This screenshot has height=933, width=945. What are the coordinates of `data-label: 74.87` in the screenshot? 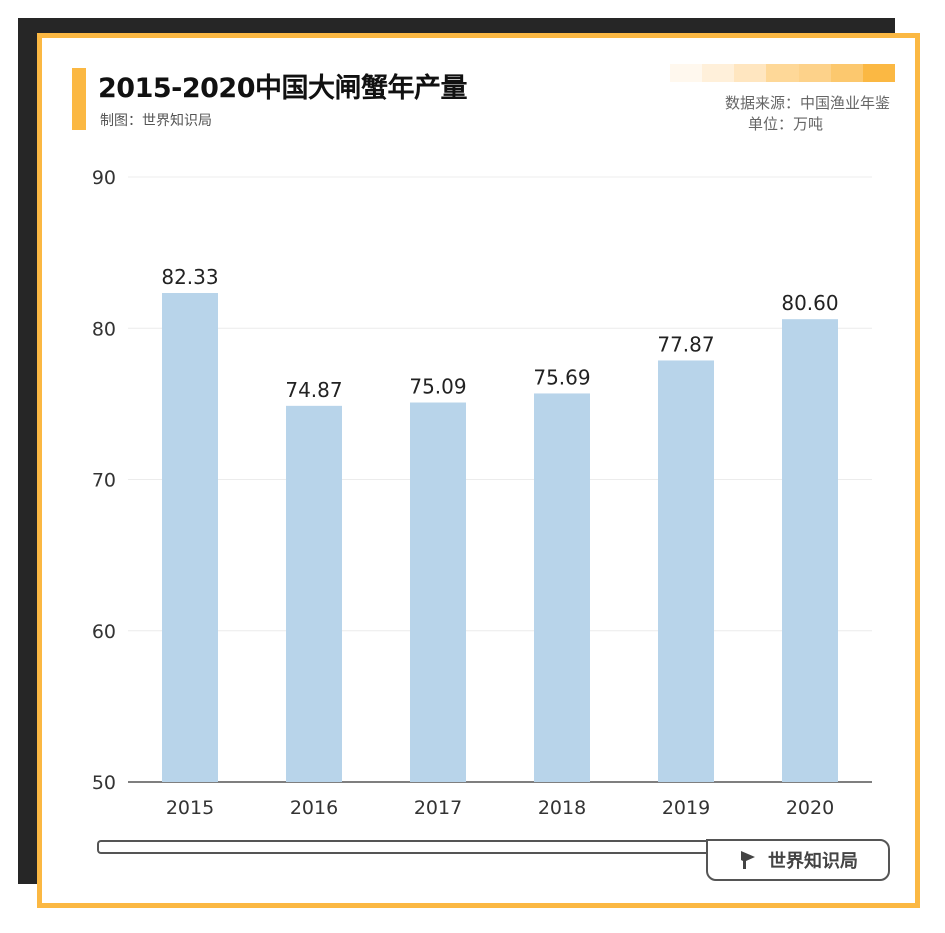 It's located at (313, 390).